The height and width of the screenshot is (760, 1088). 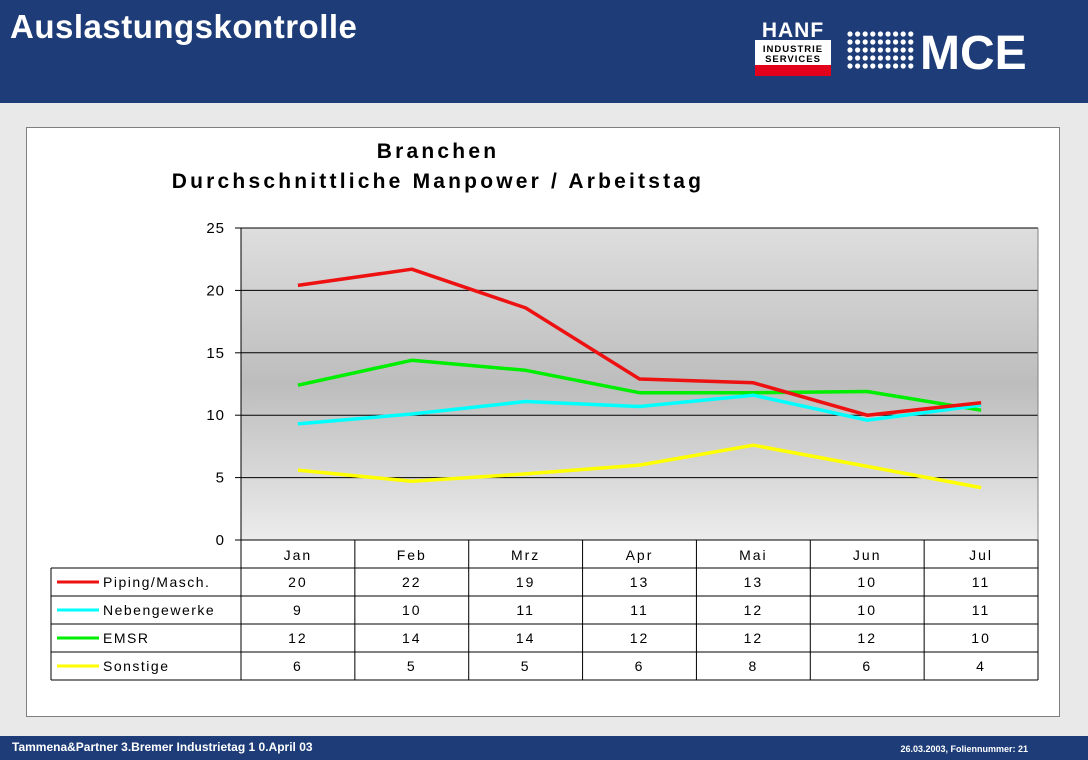 What do you see at coordinates (412, 582) in the screenshot?
I see `table-cell: 22` at bounding box center [412, 582].